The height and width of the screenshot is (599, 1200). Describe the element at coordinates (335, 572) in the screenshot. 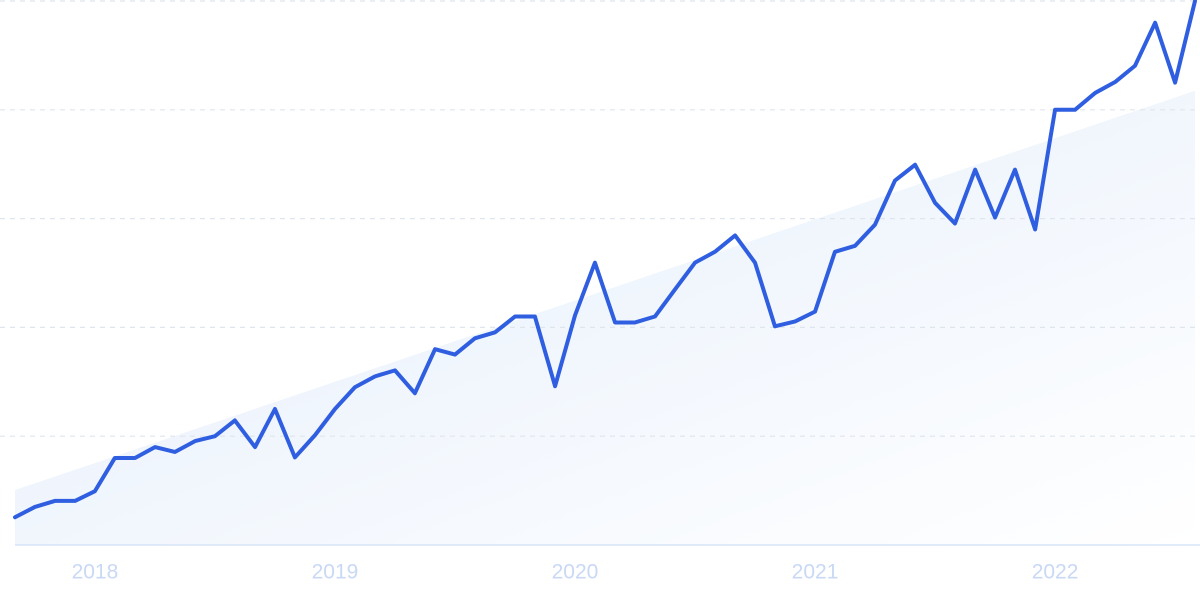

I see `x-tick-label: 2019` at that location.